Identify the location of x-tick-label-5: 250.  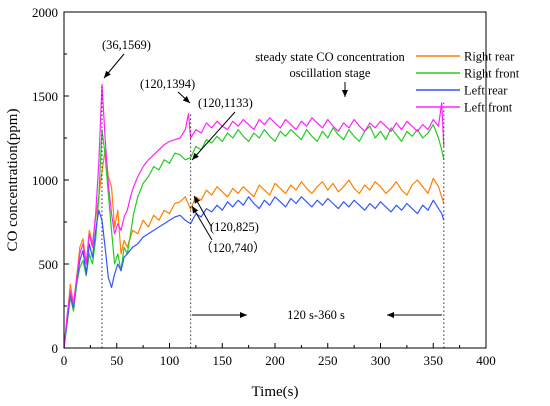
(328, 360).